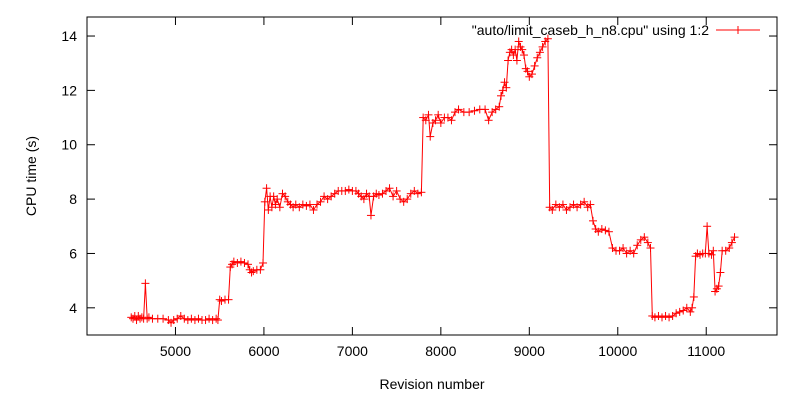  Describe the element at coordinates (69, 36) in the screenshot. I see `y-tick-label: 14` at that location.